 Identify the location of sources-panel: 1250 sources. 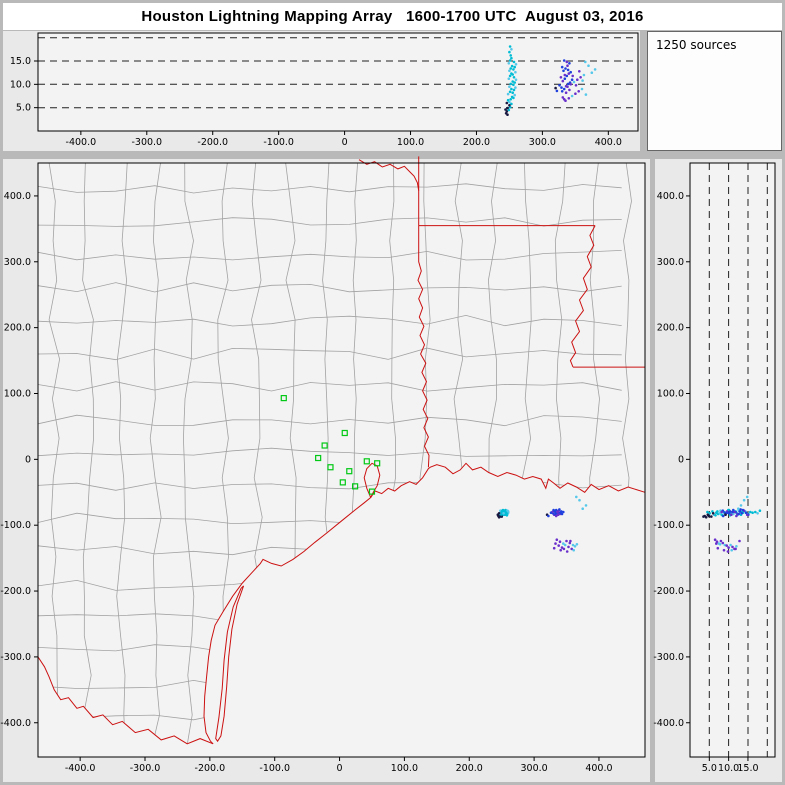
(714, 91).